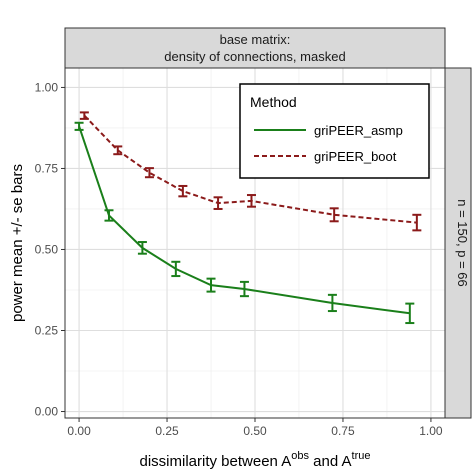 Image resolution: width=474 pixels, height=474 pixels. What do you see at coordinates (167, 431) in the screenshot?
I see `x-tick-label: 0.25` at bounding box center [167, 431].